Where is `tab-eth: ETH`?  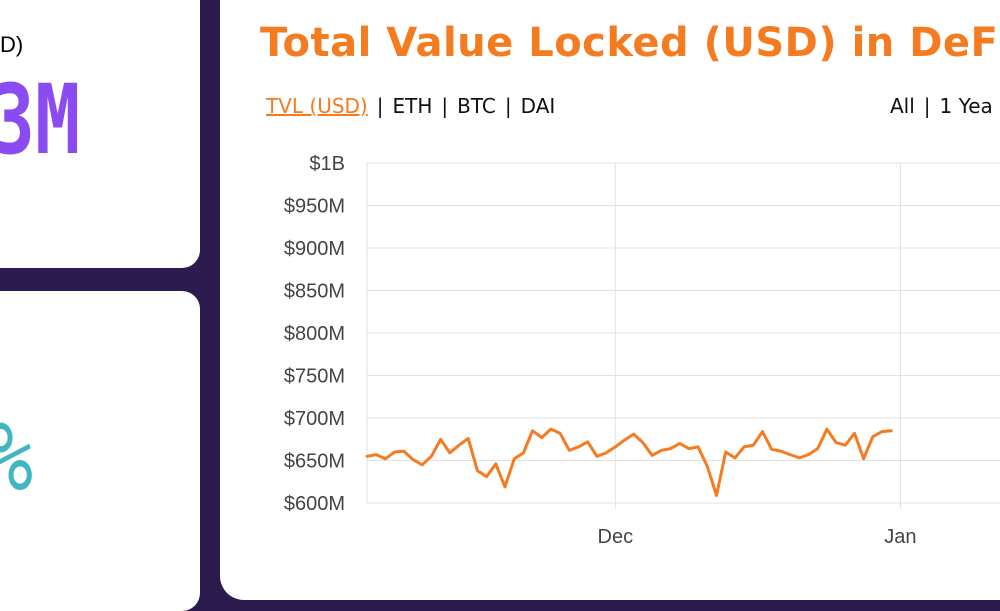
tab-eth: ETH is located at coordinates (412, 106).